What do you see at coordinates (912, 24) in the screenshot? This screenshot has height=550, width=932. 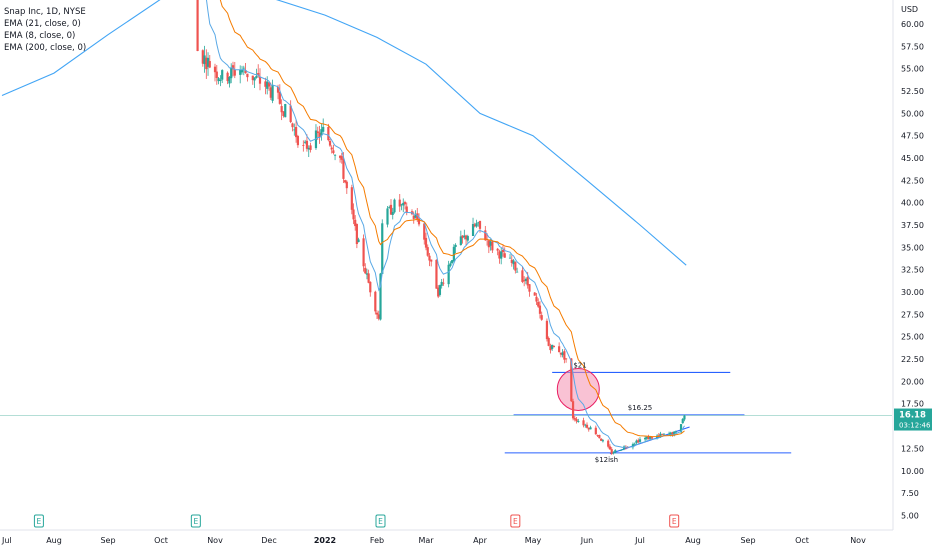 I see `price-tick-label: 60.00` at bounding box center [912, 24].